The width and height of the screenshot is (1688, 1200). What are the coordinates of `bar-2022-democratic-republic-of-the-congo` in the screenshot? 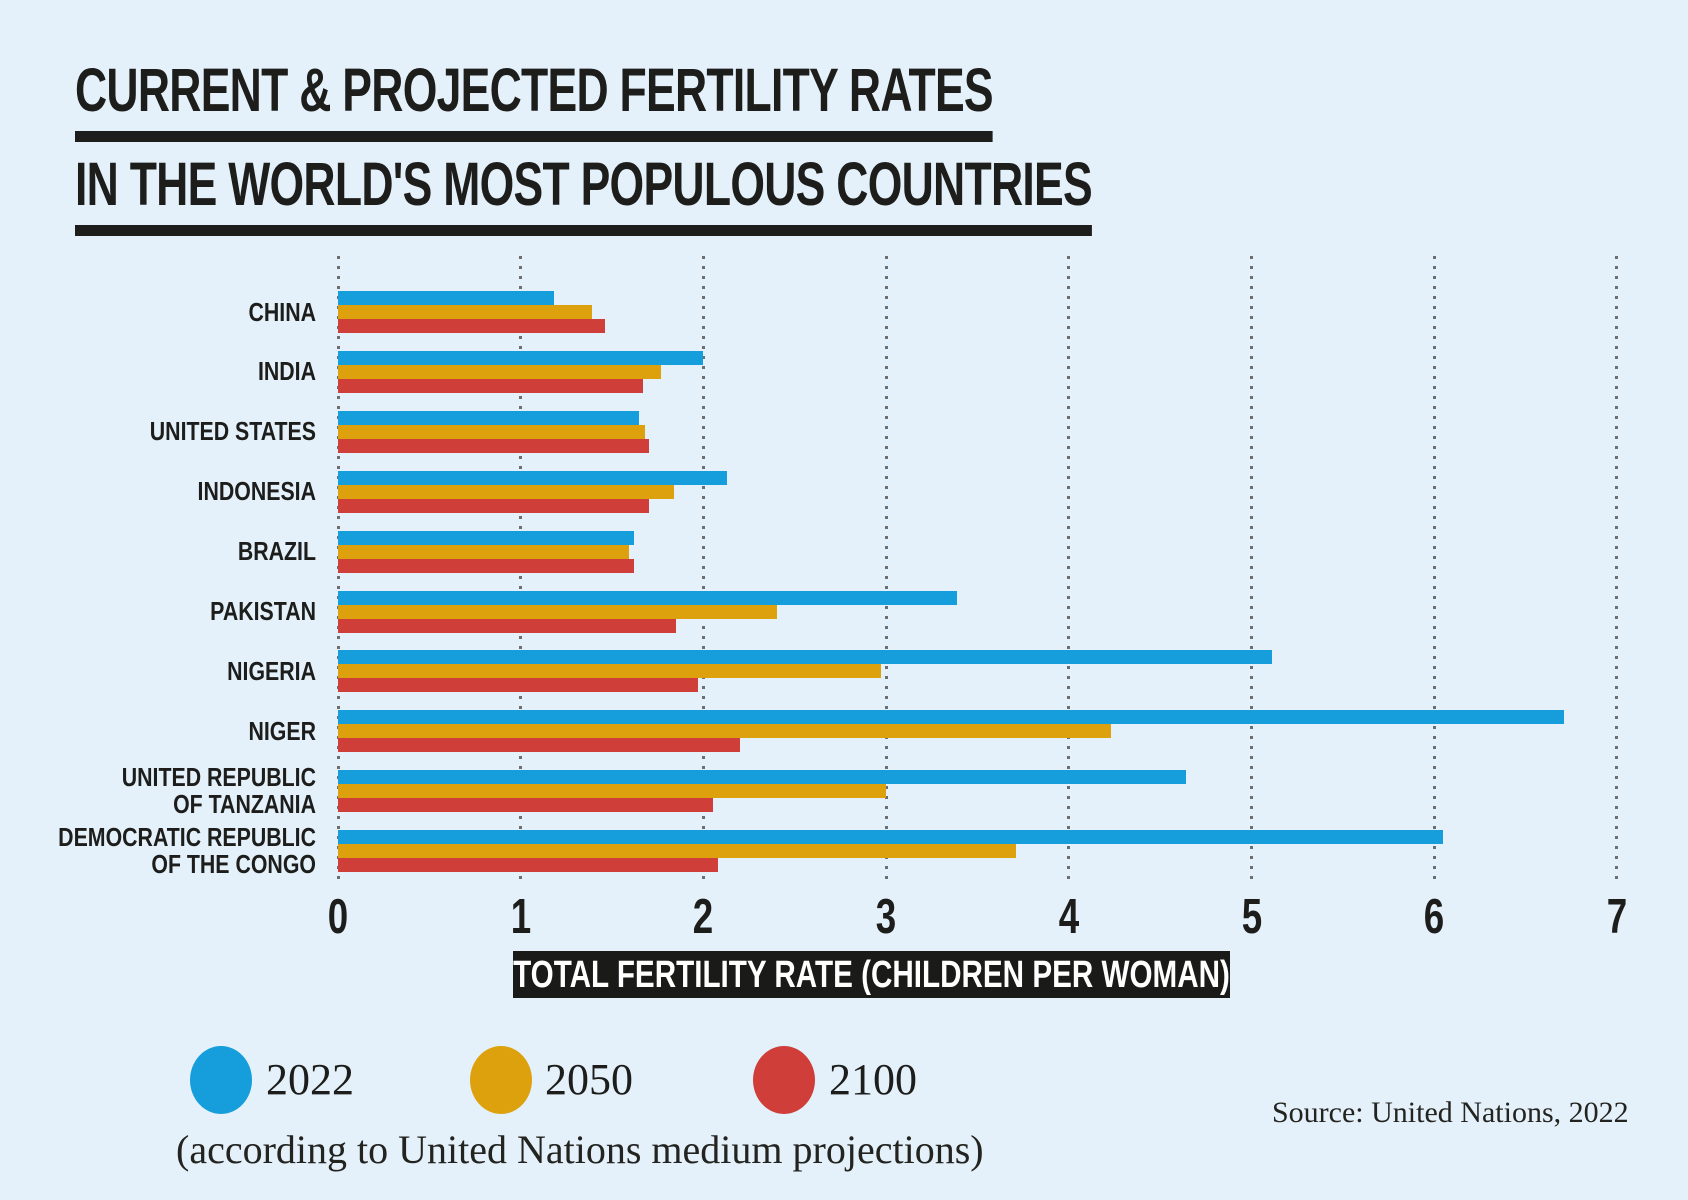 It's located at (891, 837).